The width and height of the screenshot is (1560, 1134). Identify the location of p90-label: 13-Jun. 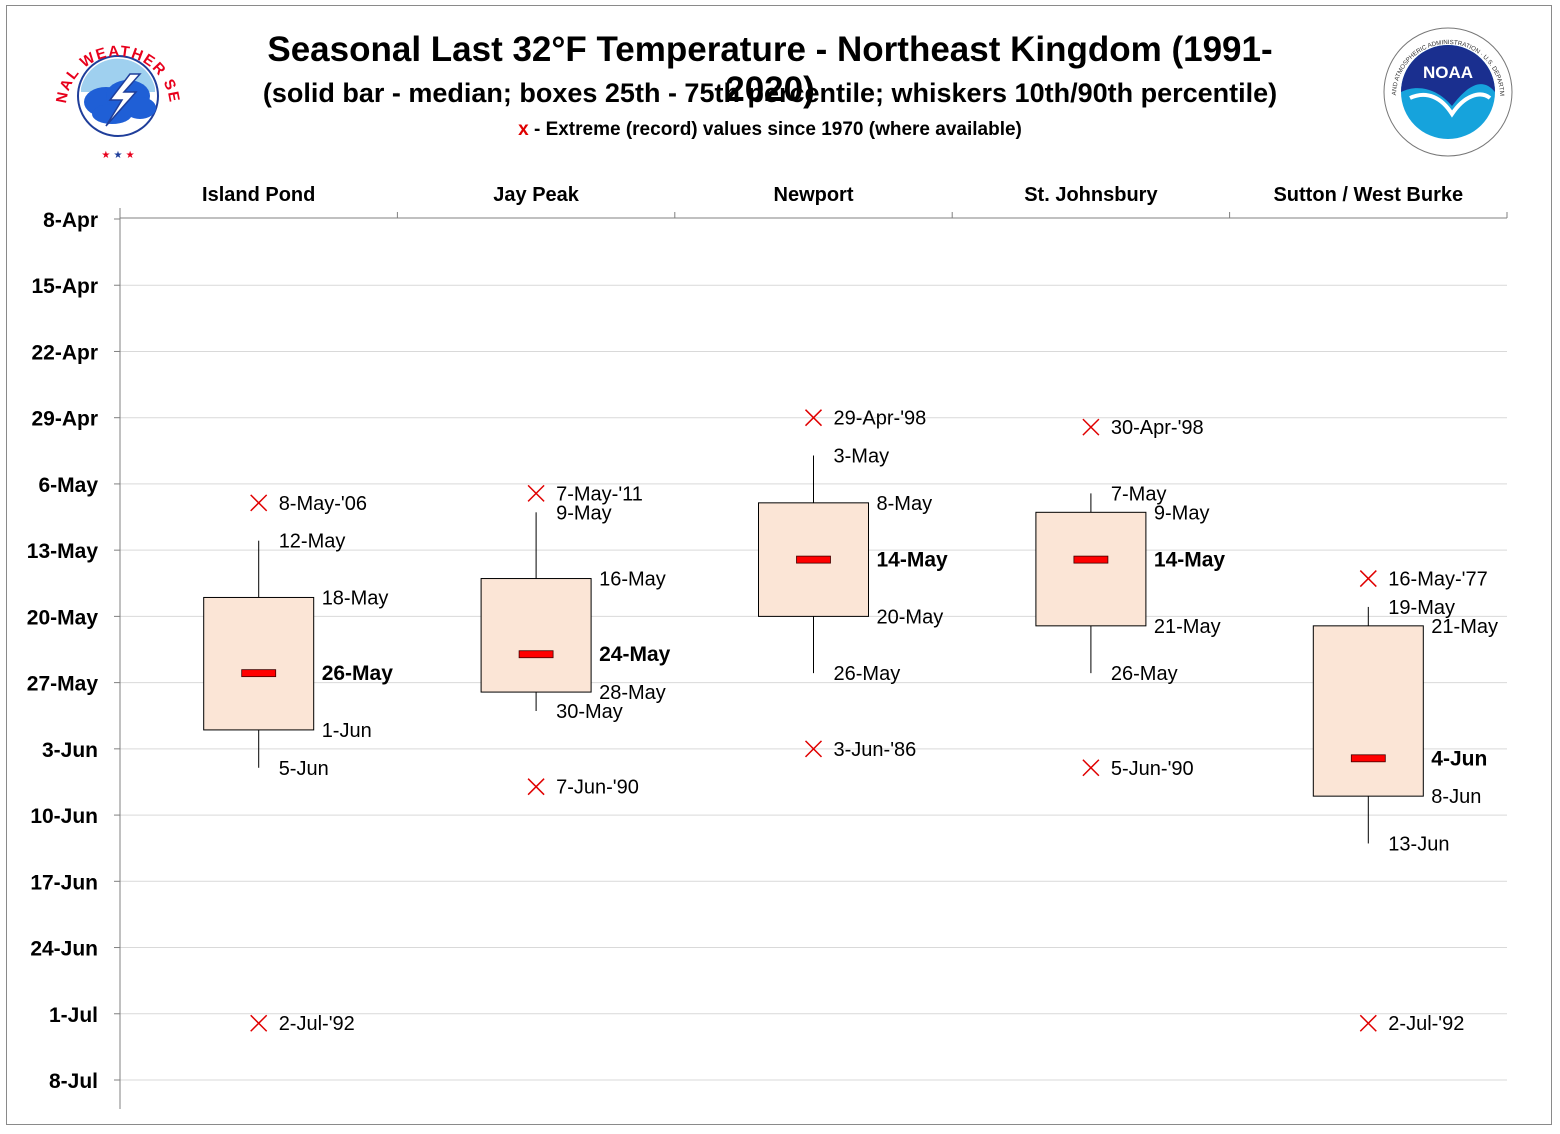
(1418, 844).